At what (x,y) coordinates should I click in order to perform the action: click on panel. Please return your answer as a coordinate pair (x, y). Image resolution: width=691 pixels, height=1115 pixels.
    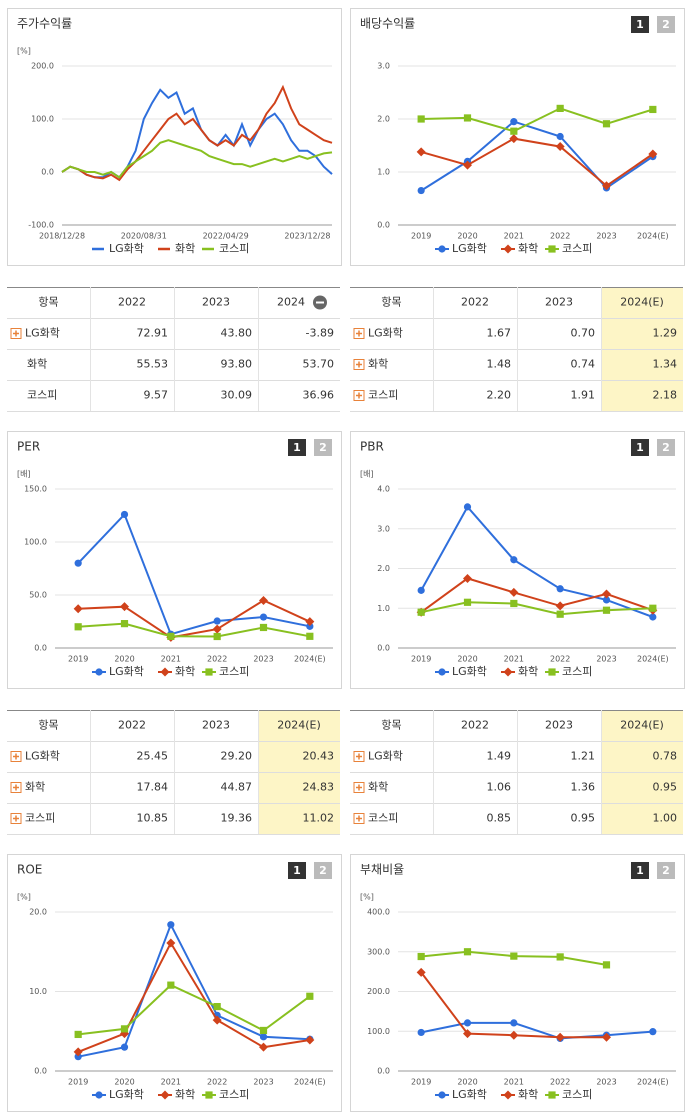
    Looking at the image, I should click on (174, 560).